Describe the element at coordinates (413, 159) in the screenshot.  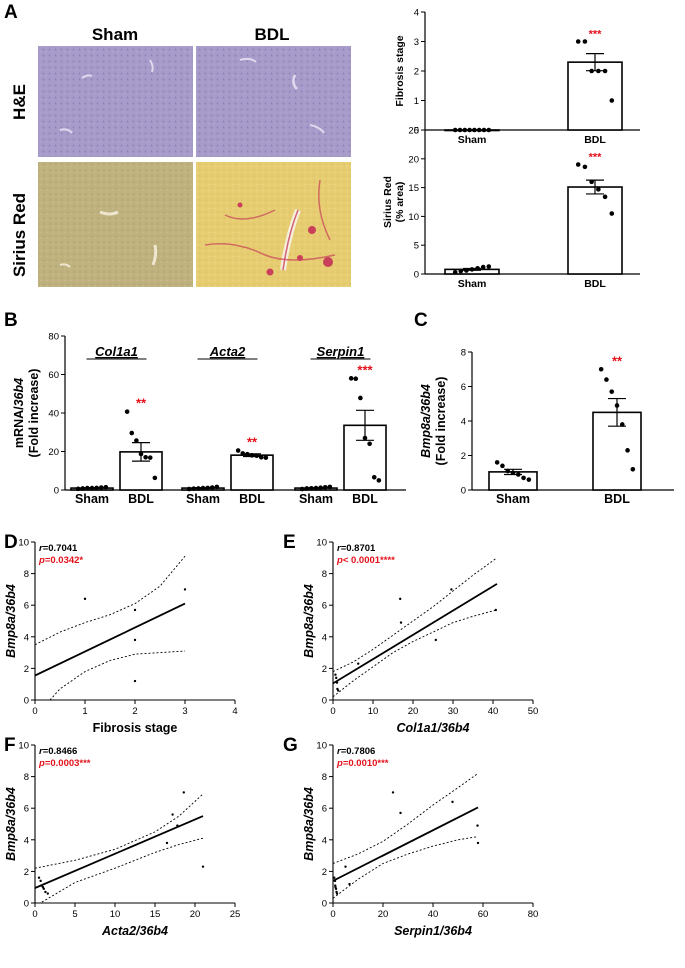
I see `y-tick-label: 20` at that location.